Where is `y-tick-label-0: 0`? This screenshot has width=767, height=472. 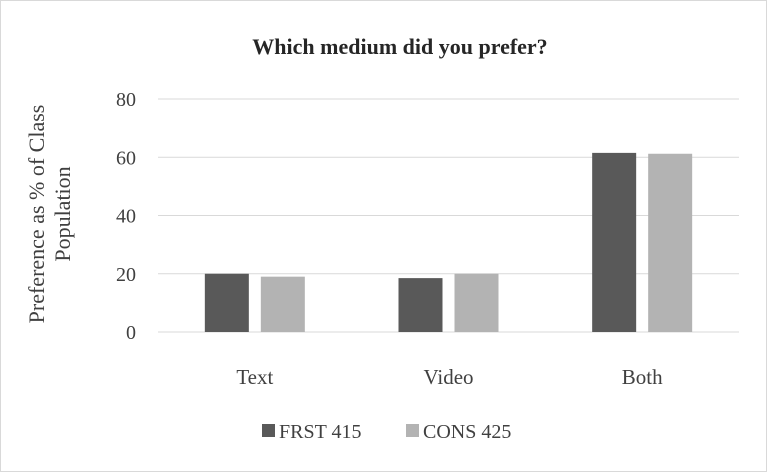 y-tick-label-0: 0 is located at coordinates (131, 333).